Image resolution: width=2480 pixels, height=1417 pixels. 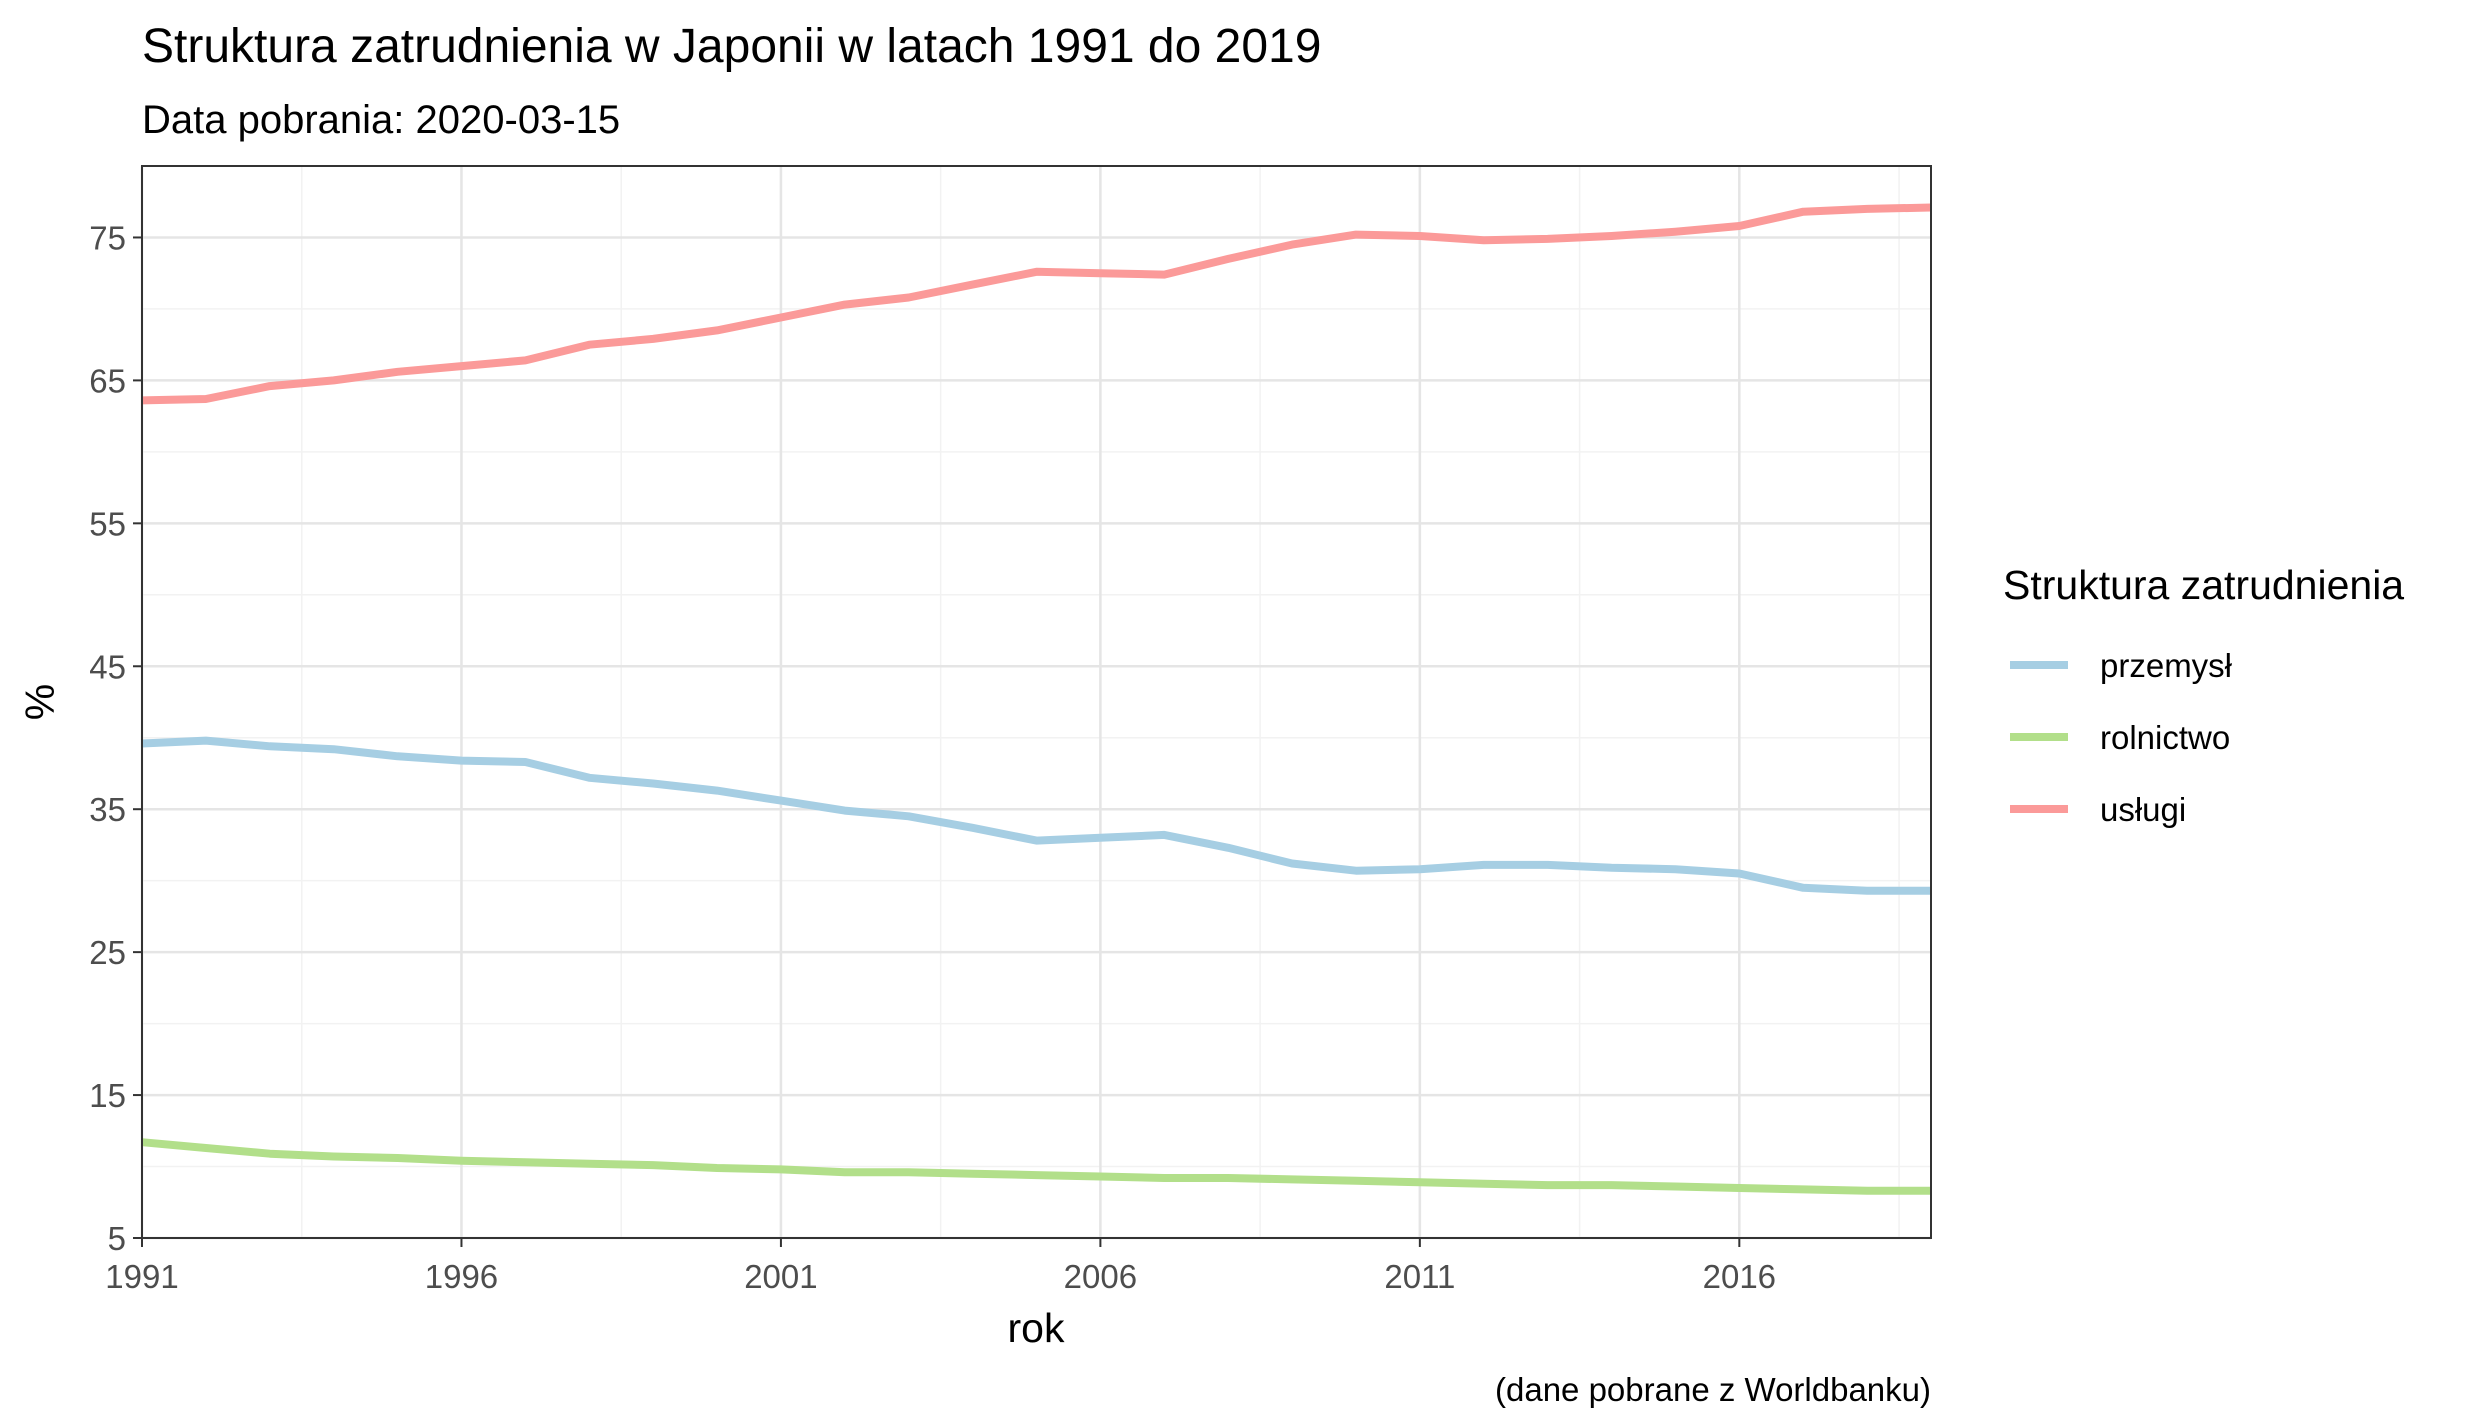 What do you see at coordinates (780, 1276) in the screenshot?
I see `x-tick-label: 2001` at bounding box center [780, 1276].